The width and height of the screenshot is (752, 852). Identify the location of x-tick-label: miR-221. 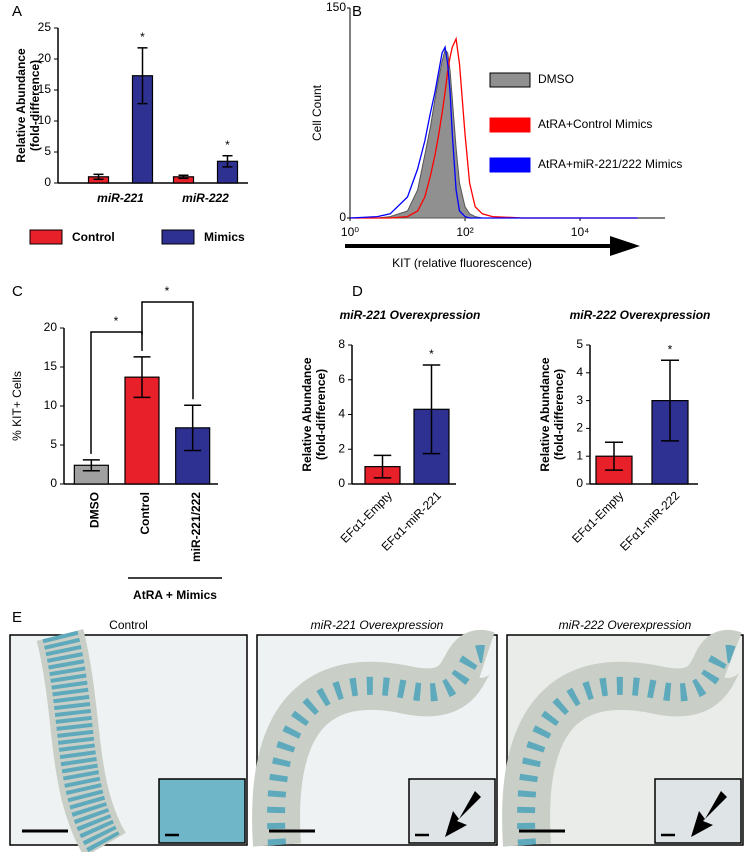
(120, 198).